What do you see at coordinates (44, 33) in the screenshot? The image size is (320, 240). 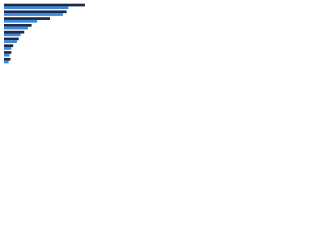 I see `chart` at bounding box center [44, 33].